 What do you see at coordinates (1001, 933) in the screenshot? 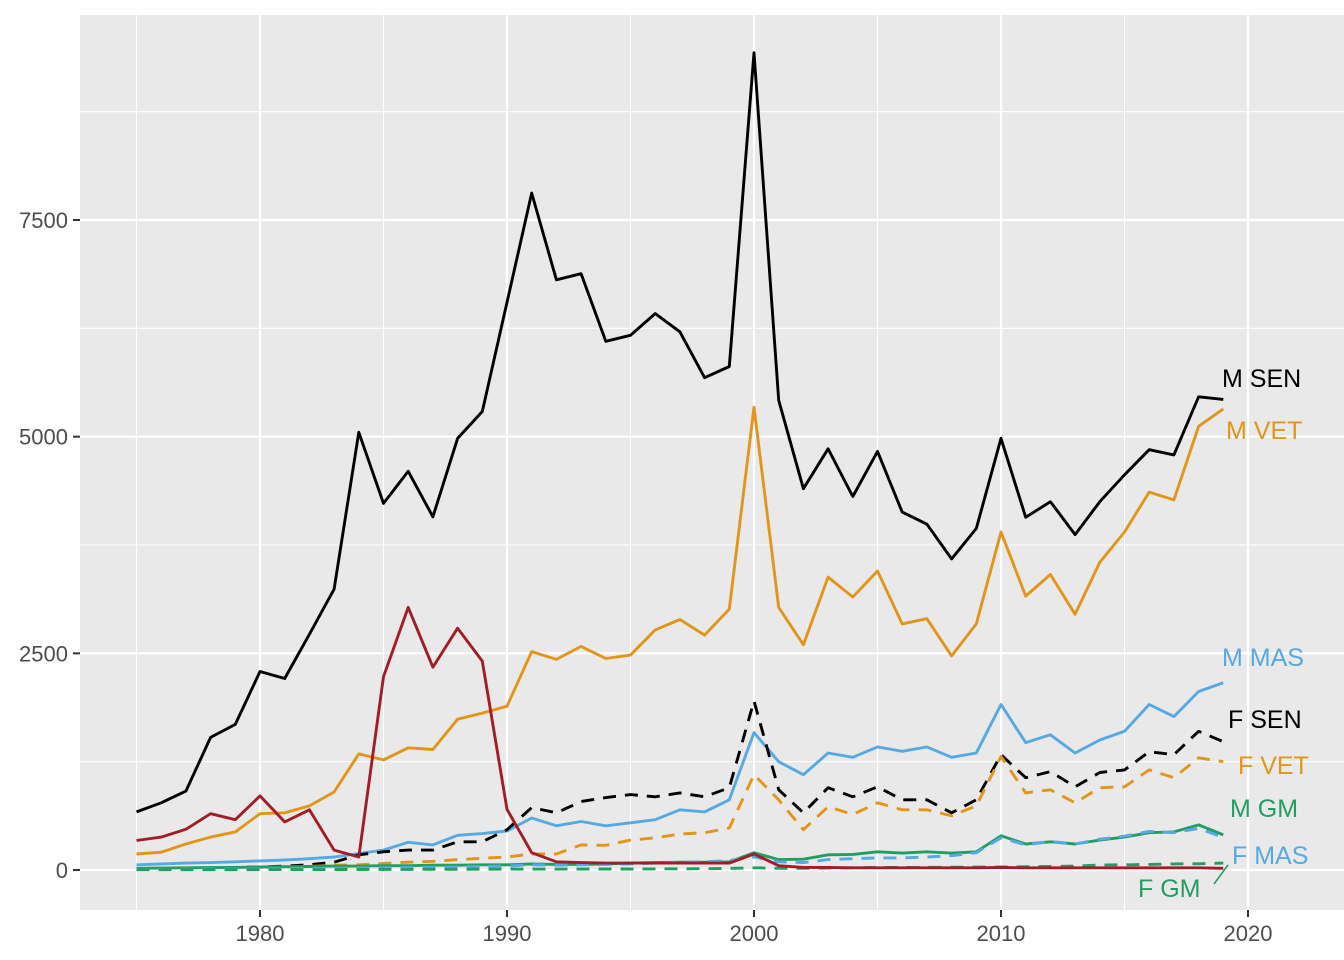
I see `x-axis-label: 2010` at bounding box center [1001, 933].